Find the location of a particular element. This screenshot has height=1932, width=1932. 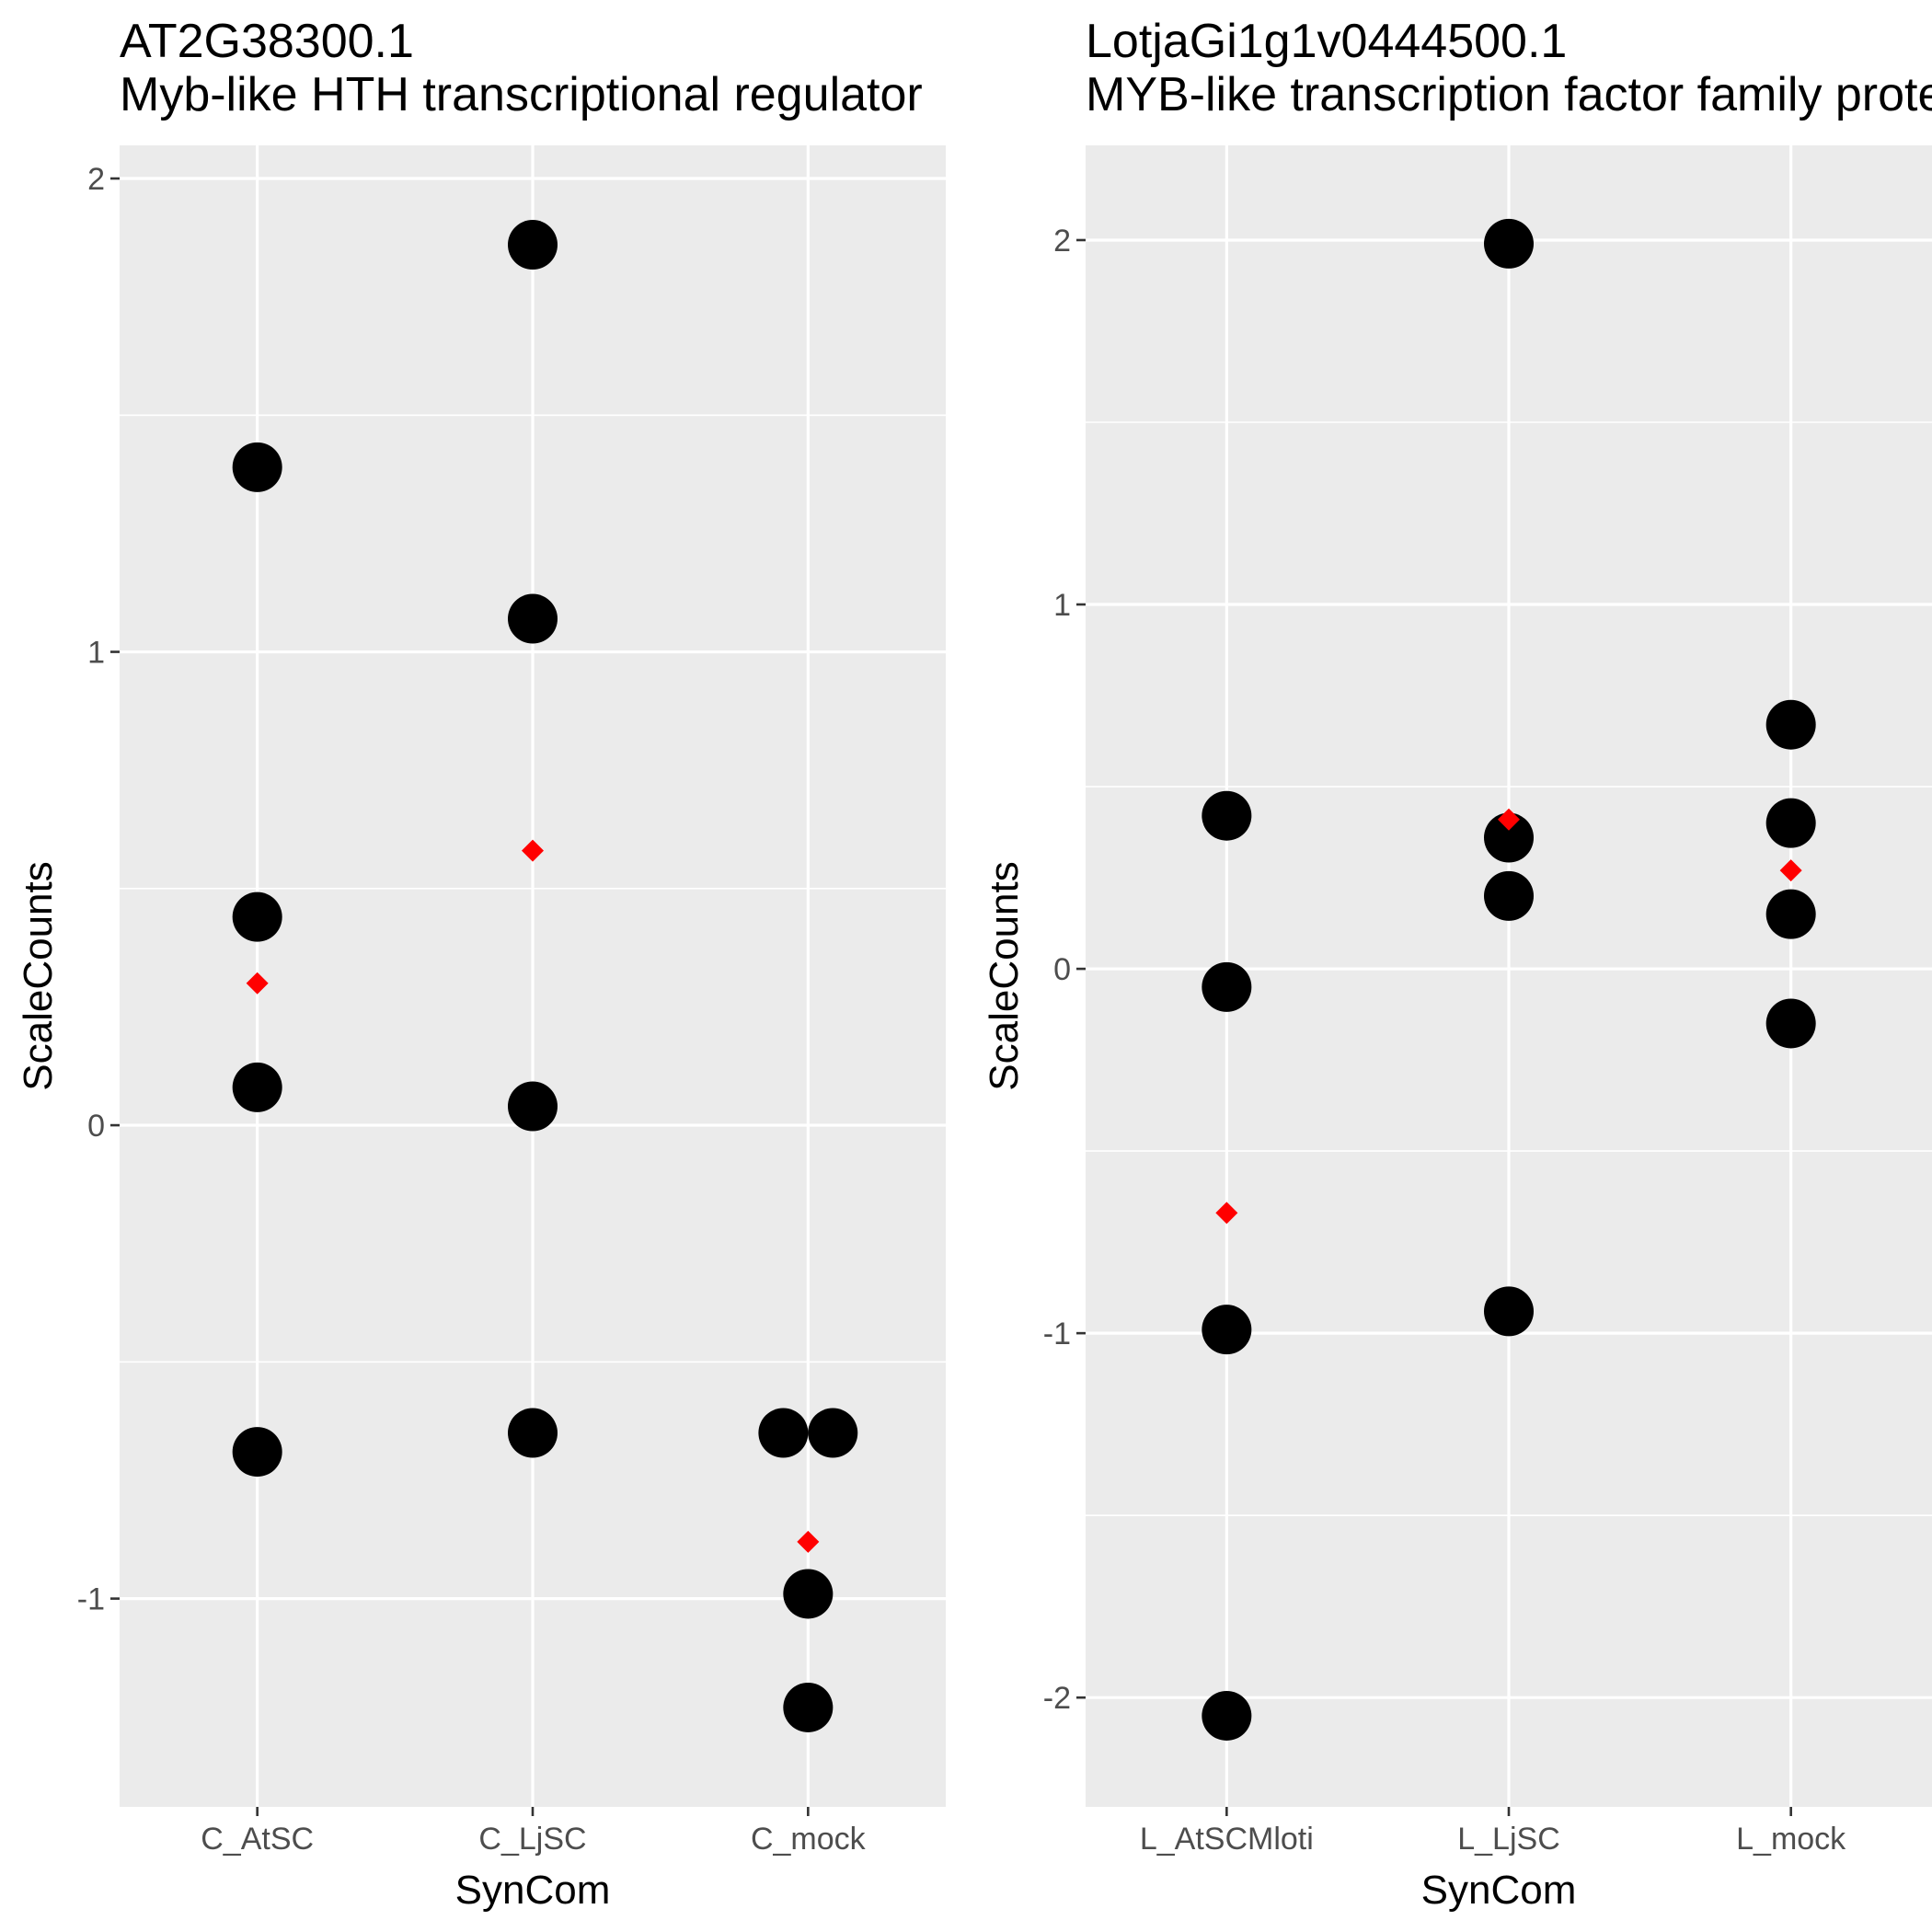

right-x-axis: L_AtSCMloti L_LjSC L_mock is located at coordinates (1493, 1832).